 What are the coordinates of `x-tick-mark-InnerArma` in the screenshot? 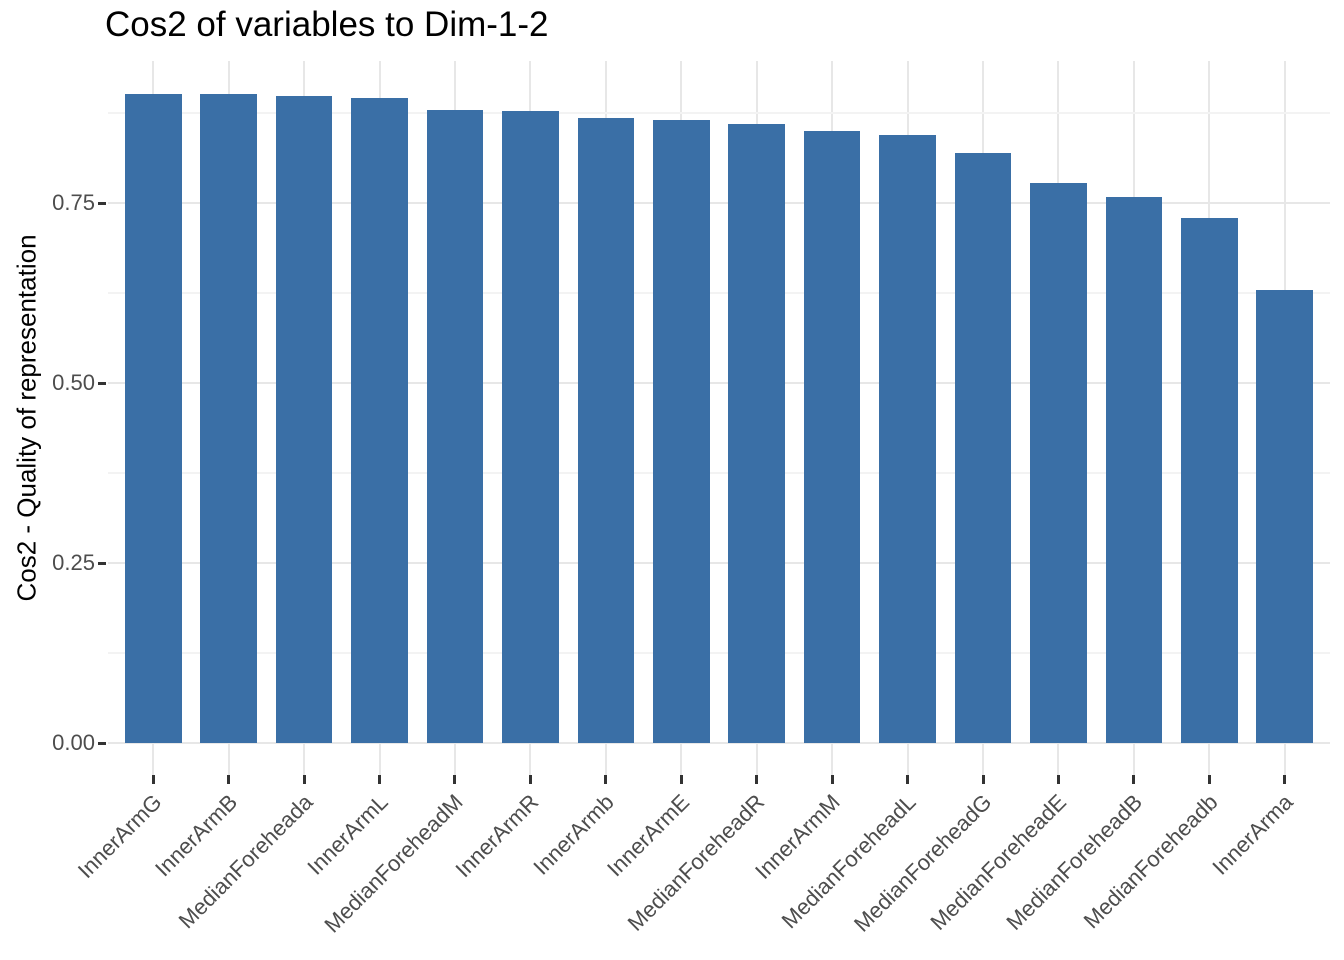 It's located at (1285, 779).